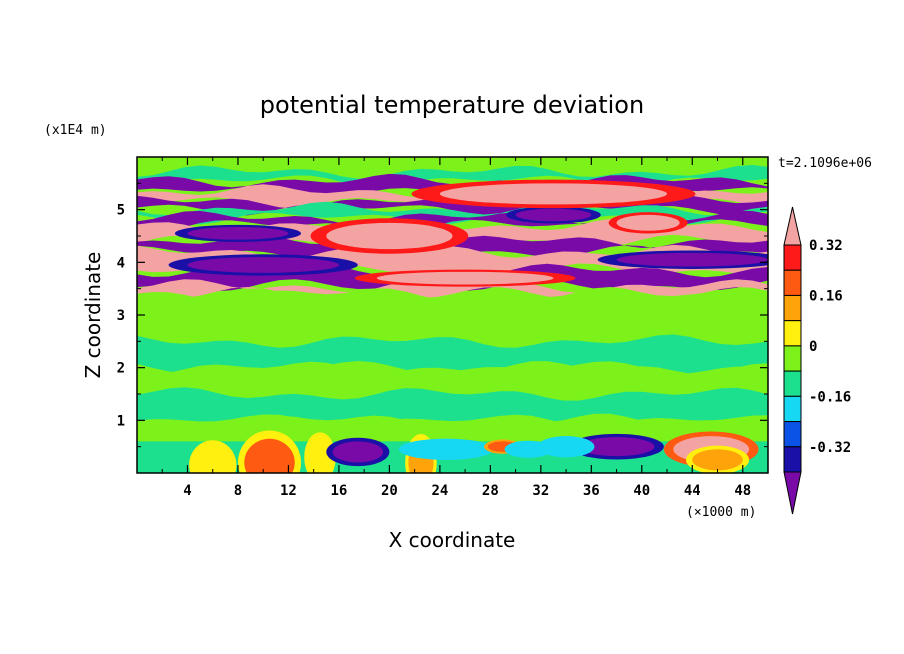  I want to click on x-tick-label: 20, so click(389, 491).